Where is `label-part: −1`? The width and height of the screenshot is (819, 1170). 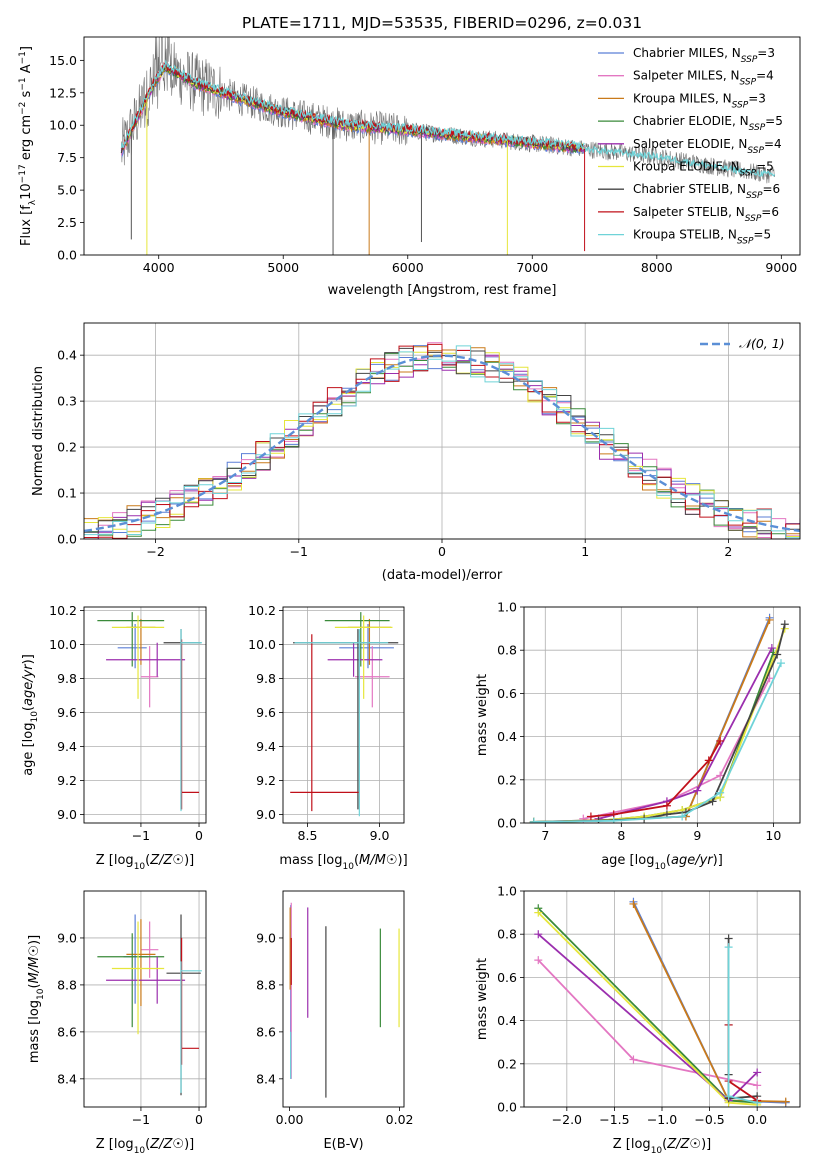 label-part: −1 is located at coordinates (23, 57).